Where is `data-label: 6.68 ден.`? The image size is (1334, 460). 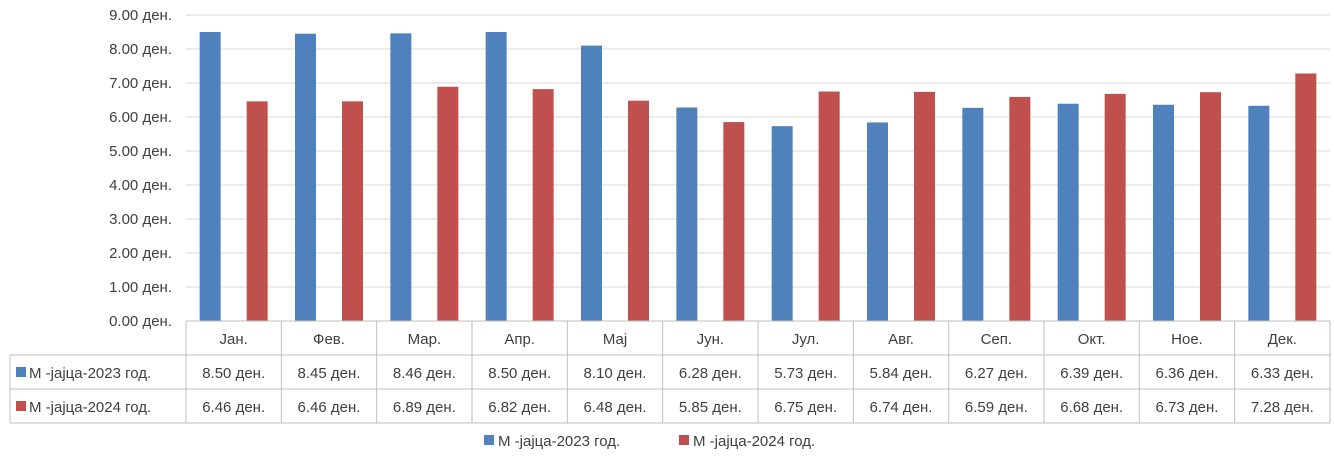 data-label: 6.68 ден. is located at coordinates (1091, 407).